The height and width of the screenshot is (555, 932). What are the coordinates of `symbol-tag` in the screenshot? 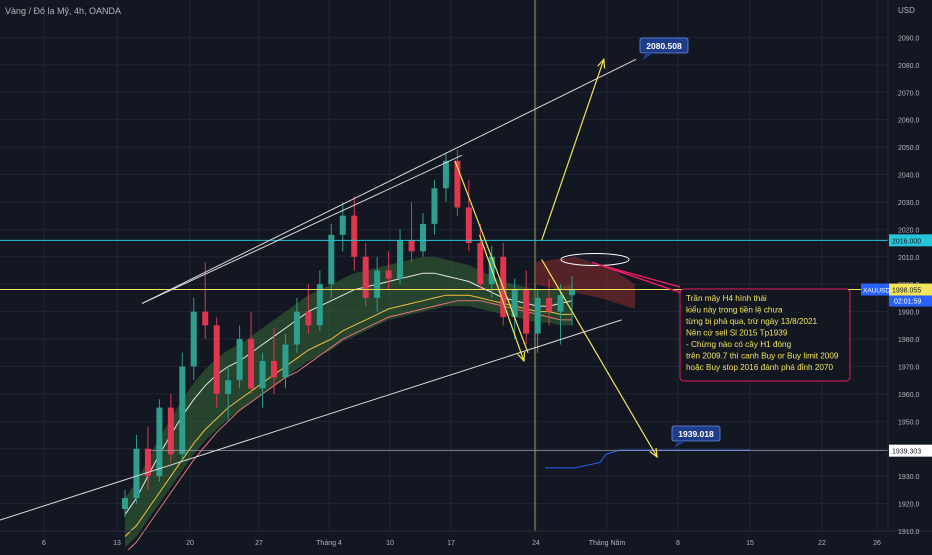 It's located at (875, 289).